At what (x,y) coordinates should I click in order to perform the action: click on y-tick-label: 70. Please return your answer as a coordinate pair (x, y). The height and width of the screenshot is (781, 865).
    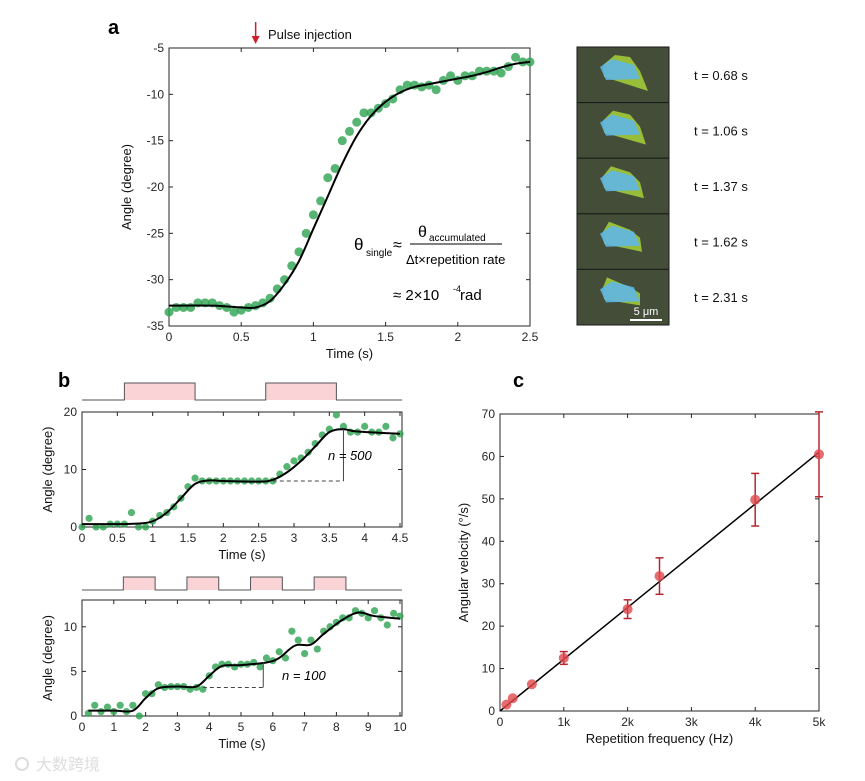
    Looking at the image, I should click on (489, 414).